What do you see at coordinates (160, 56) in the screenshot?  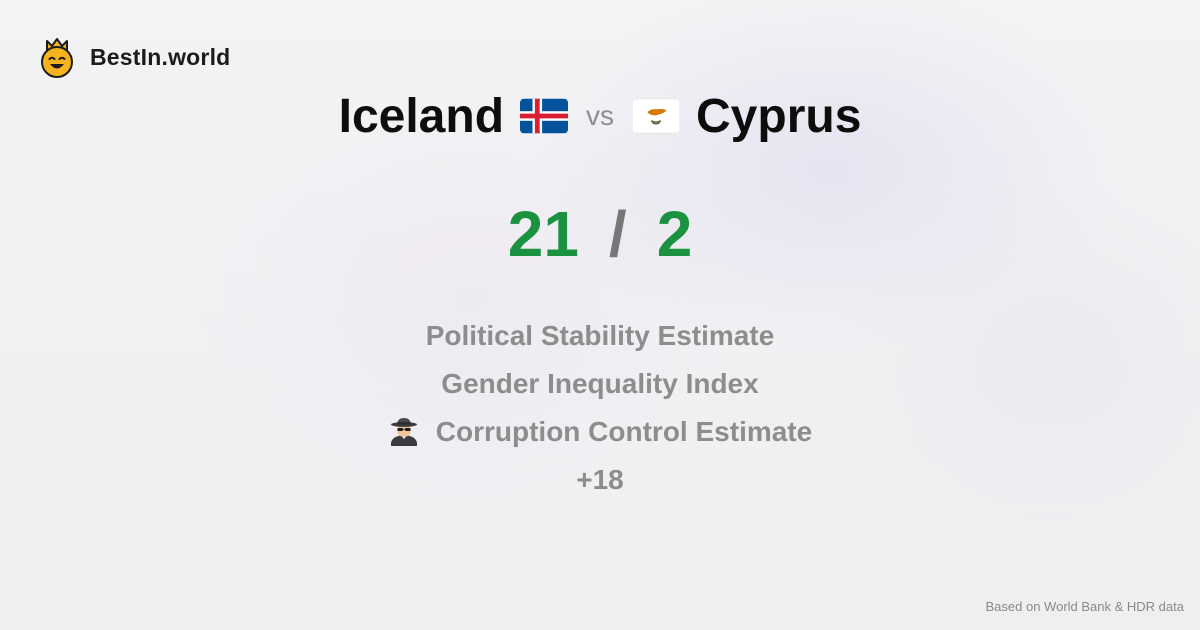 I see `brand-name: BestIn.world` at bounding box center [160, 56].